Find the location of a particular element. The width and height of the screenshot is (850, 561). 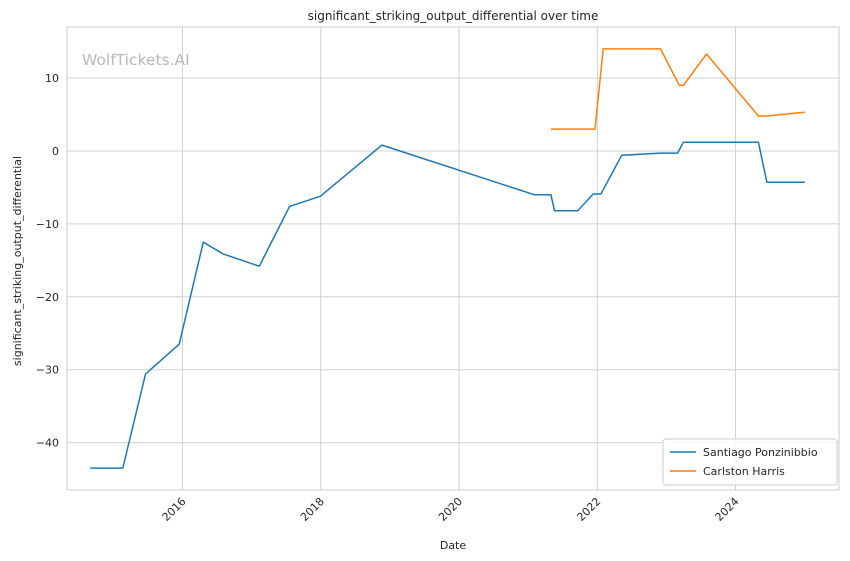

legend-box is located at coordinates (750, 462).